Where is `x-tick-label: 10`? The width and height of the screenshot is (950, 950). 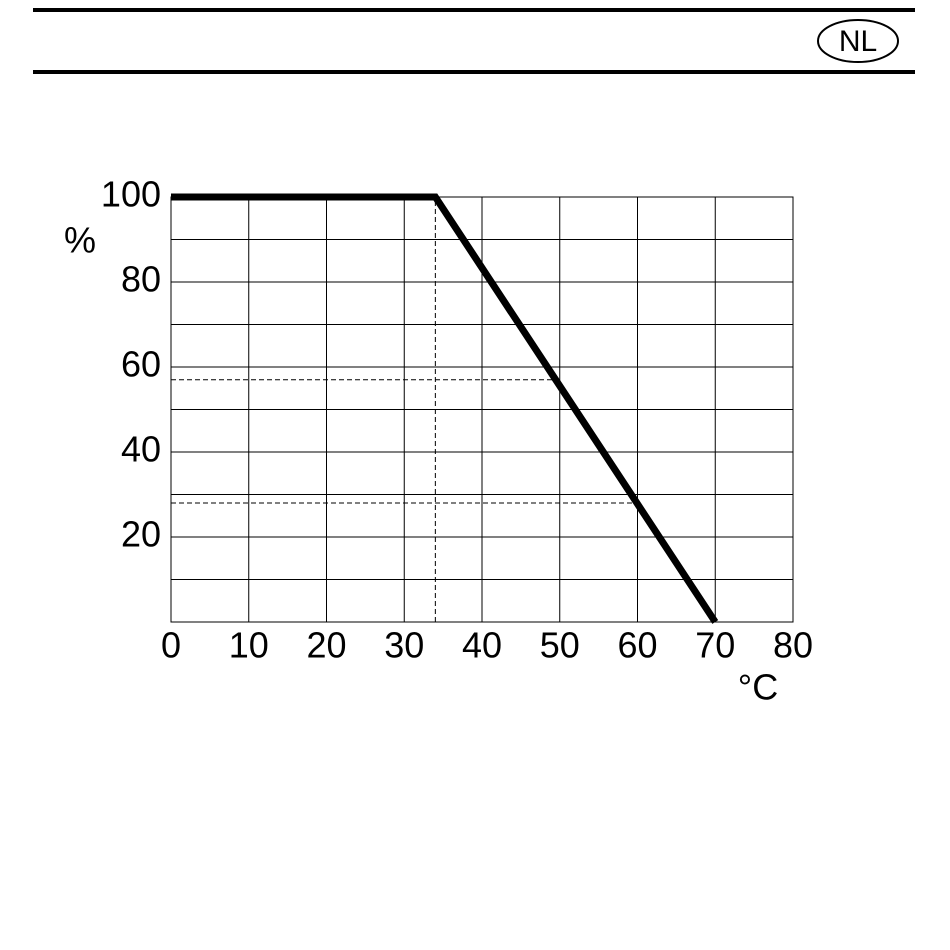
x-tick-label: 10 is located at coordinates (249, 645).